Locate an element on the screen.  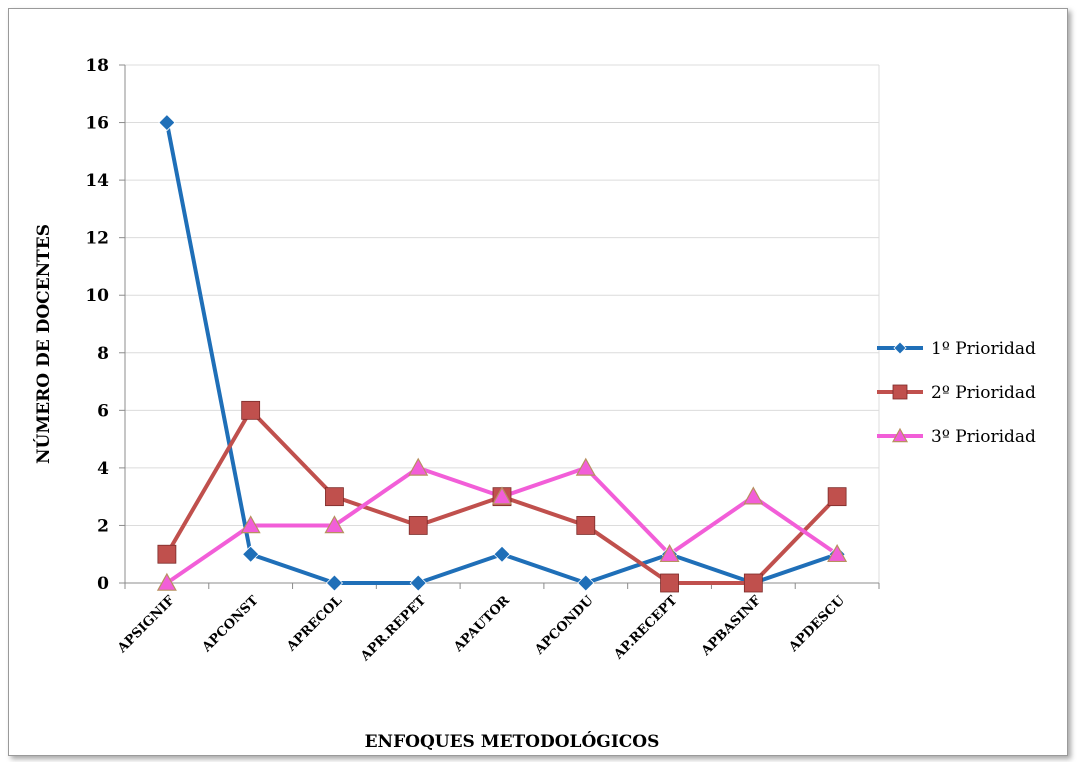
x-axis-title: ENFOQUES METODOLÓGICOS is located at coordinates (512, 741).